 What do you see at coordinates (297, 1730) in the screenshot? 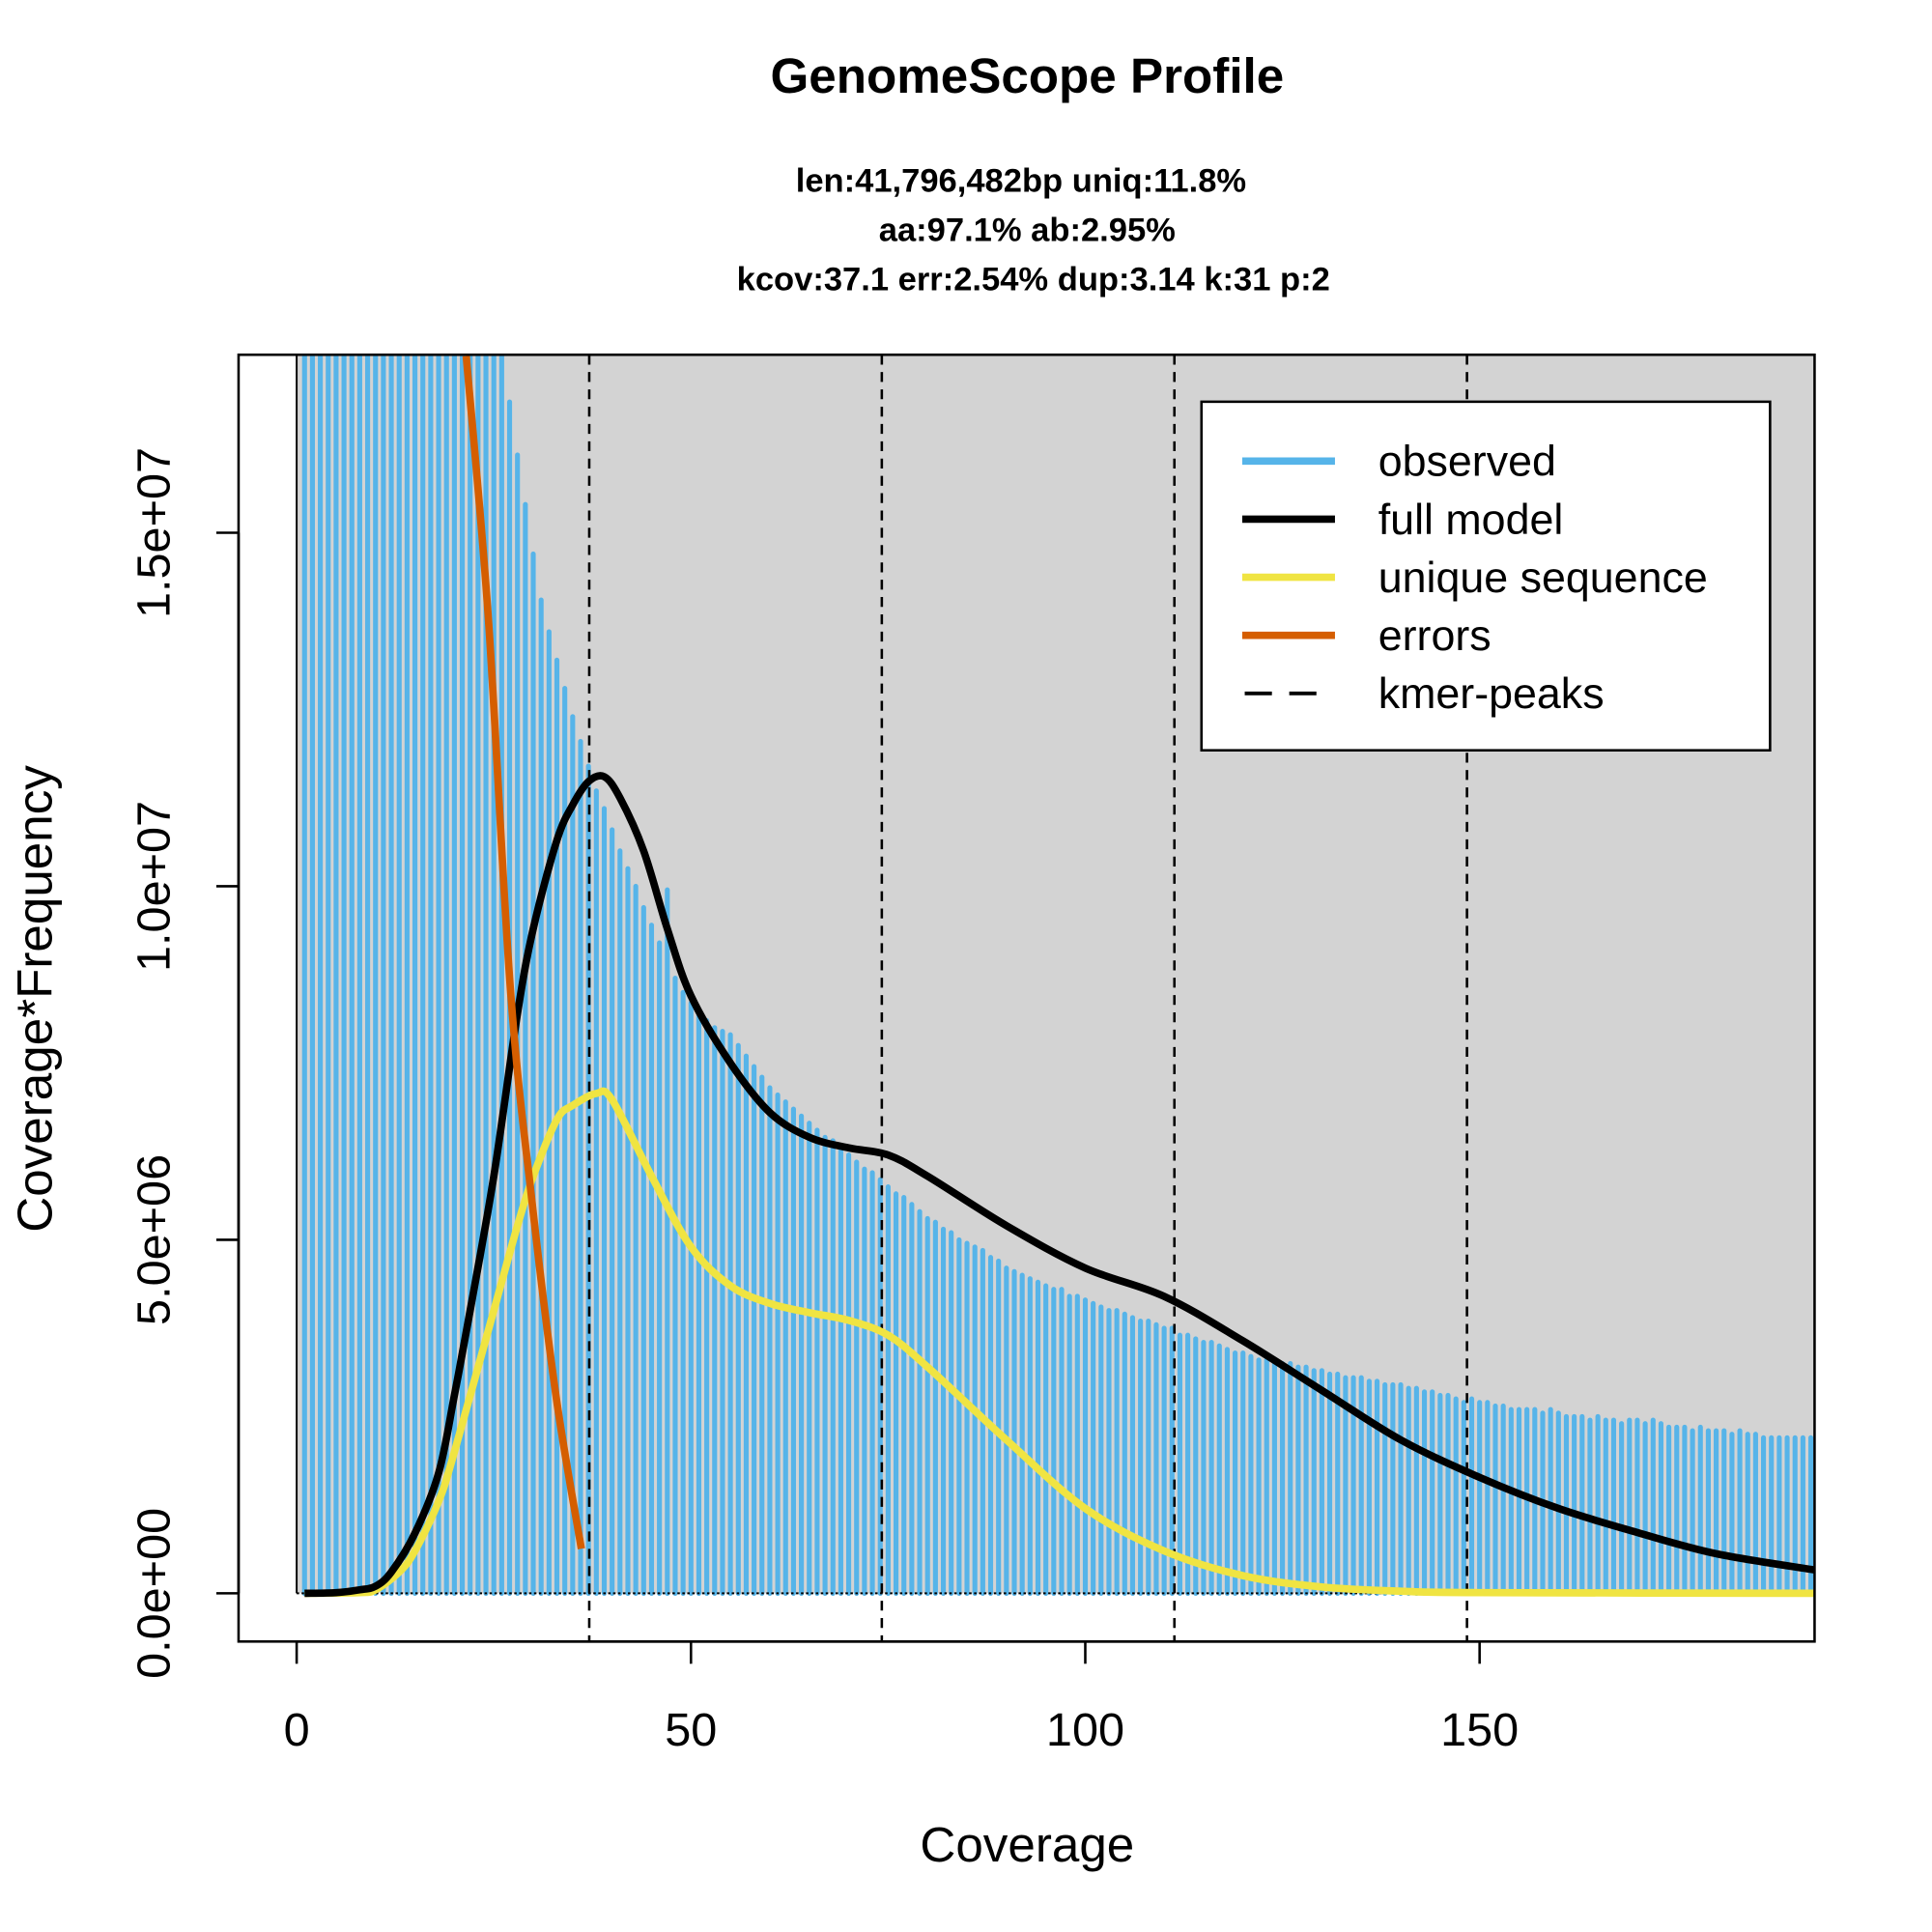
I see `x-tick-label: 0` at bounding box center [297, 1730].